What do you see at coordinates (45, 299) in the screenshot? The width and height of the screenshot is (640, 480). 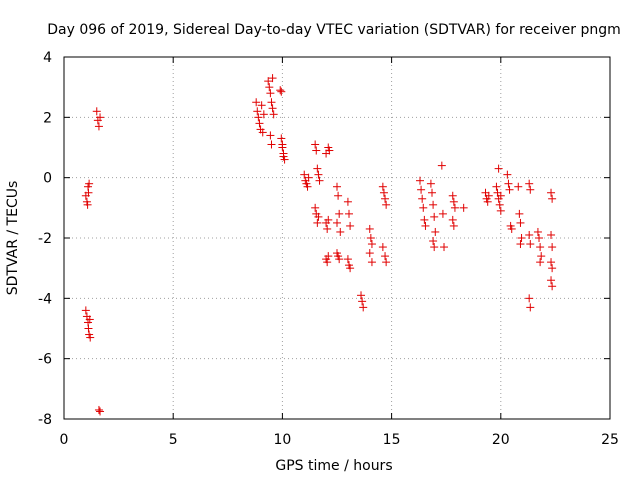 I see `y-tick-label: -4` at bounding box center [45, 299].